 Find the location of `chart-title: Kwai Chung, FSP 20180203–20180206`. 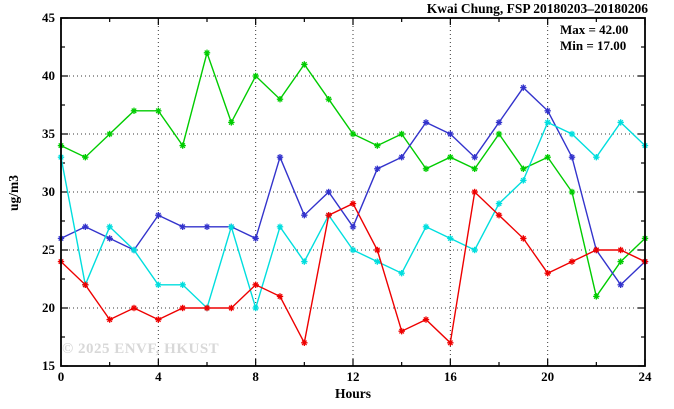

chart-title: Kwai Chung, FSP 20180203–20180206 is located at coordinates (537, 8).